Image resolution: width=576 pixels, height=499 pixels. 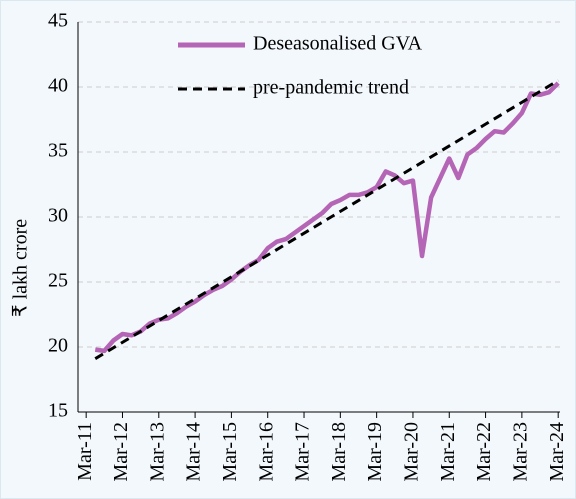 What do you see at coordinates (230, 452) in the screenshot?
I see `x-tick-label: Mar-15` at bounding box center [230, 452].